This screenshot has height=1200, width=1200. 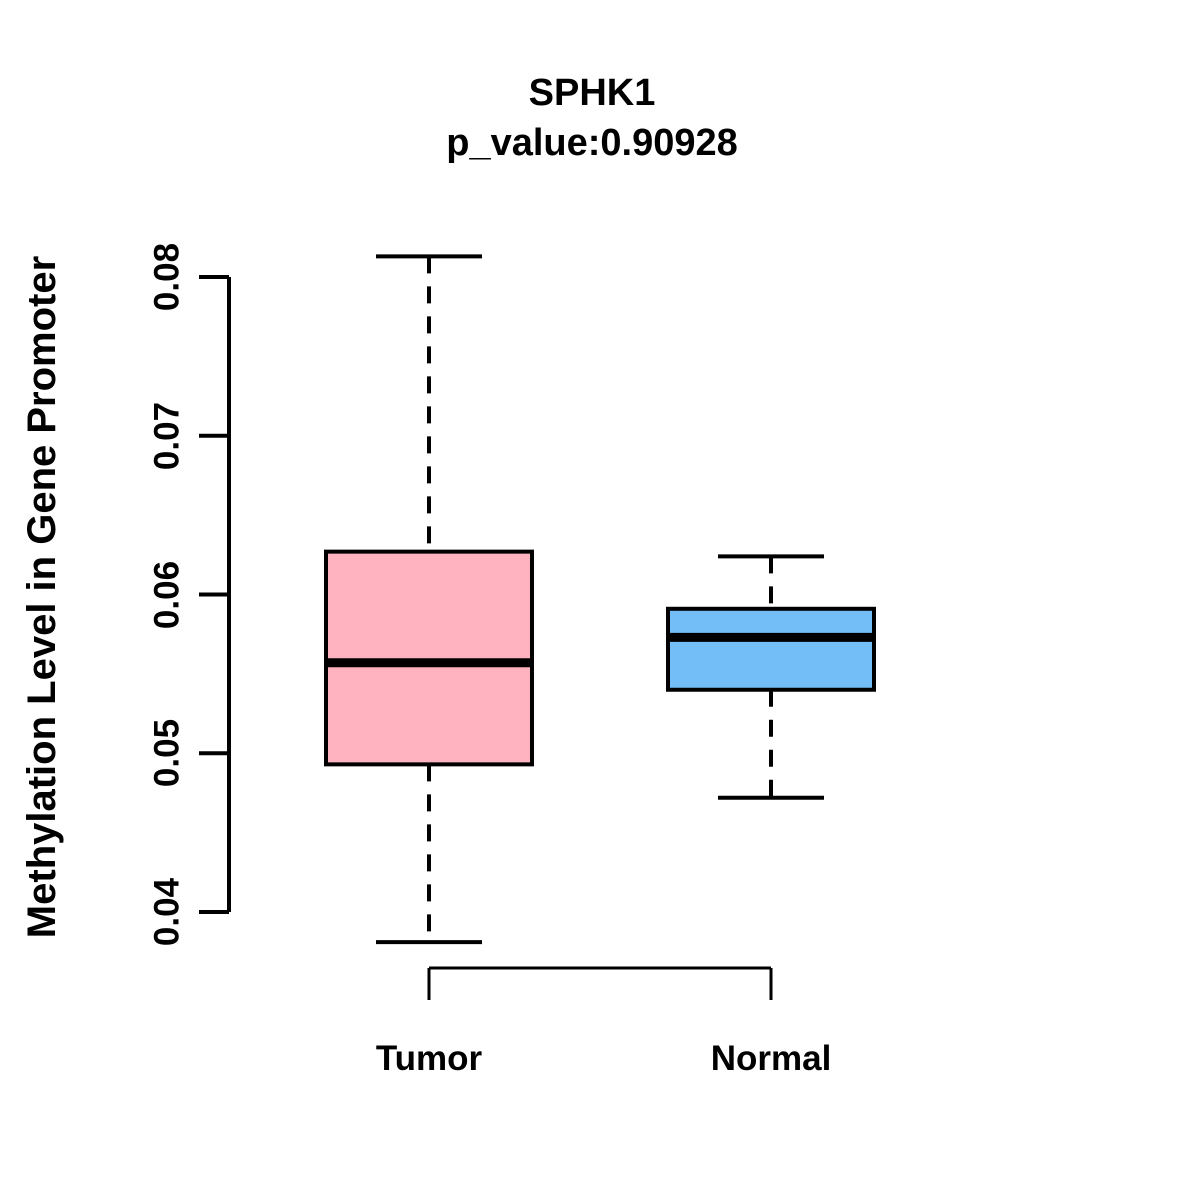 I want to click on y-tick-label-005: 0.05, so click(x=167, y=753).